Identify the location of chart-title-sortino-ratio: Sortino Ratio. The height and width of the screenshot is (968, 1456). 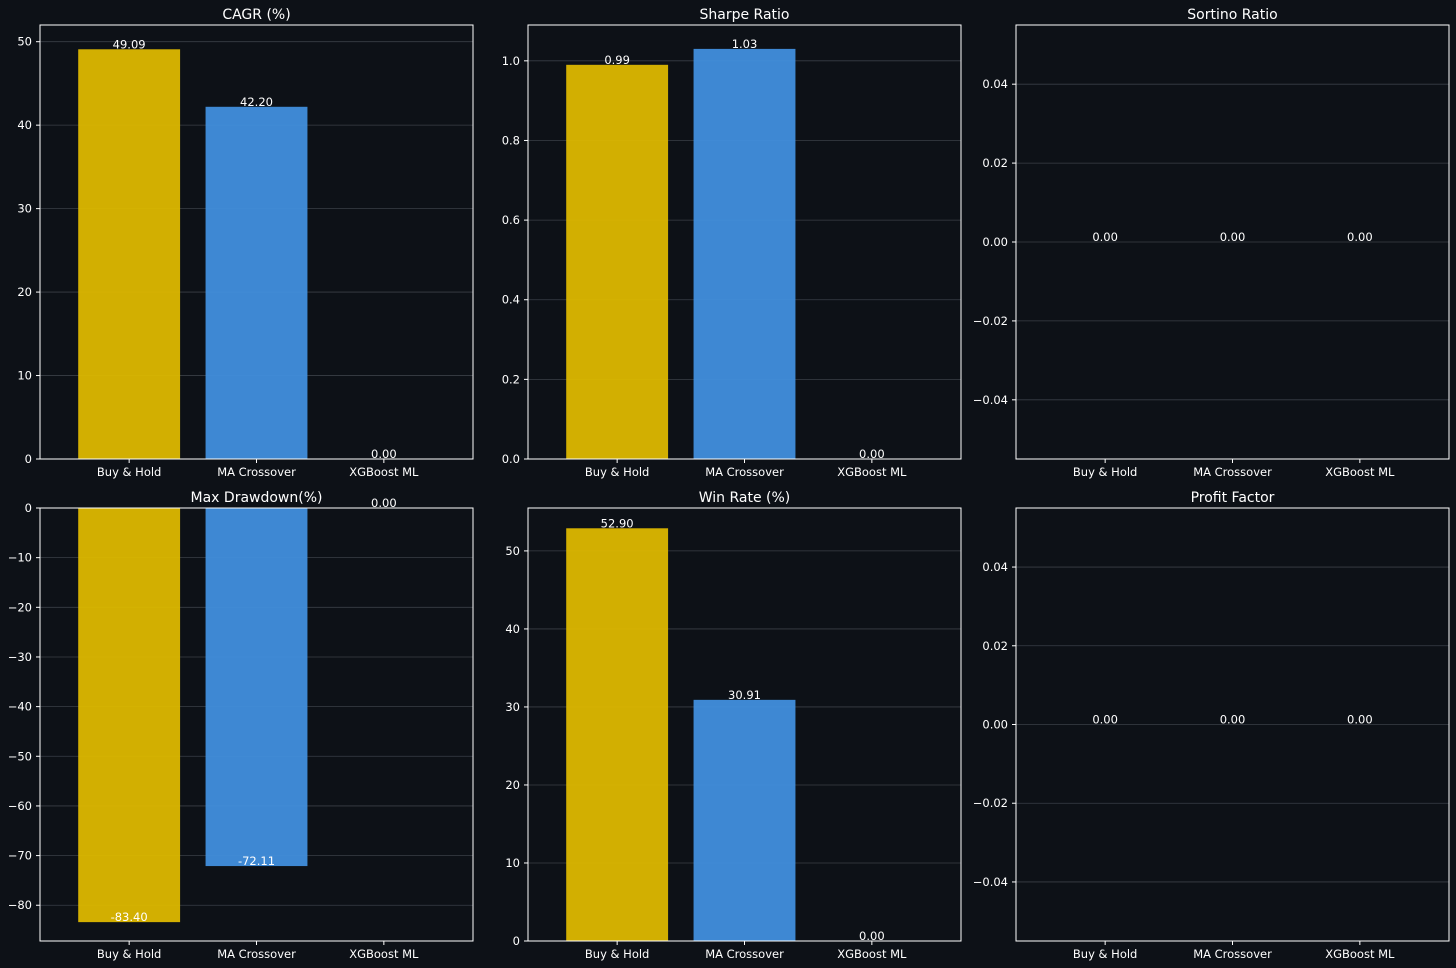
(1232, 15).